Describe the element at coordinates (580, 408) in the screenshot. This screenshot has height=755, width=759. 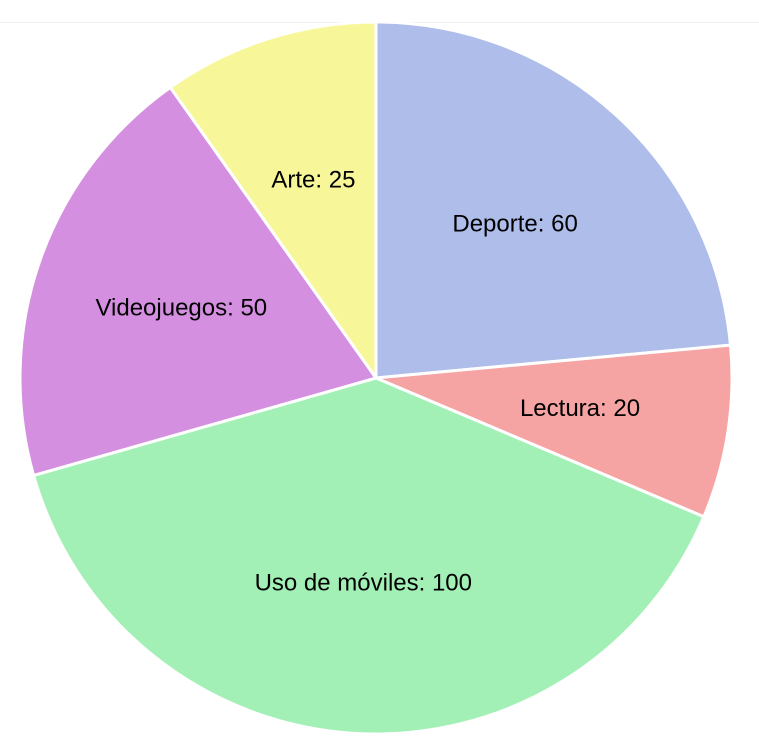
I see `pie-label-lectura: Lectura: 20` at that location.